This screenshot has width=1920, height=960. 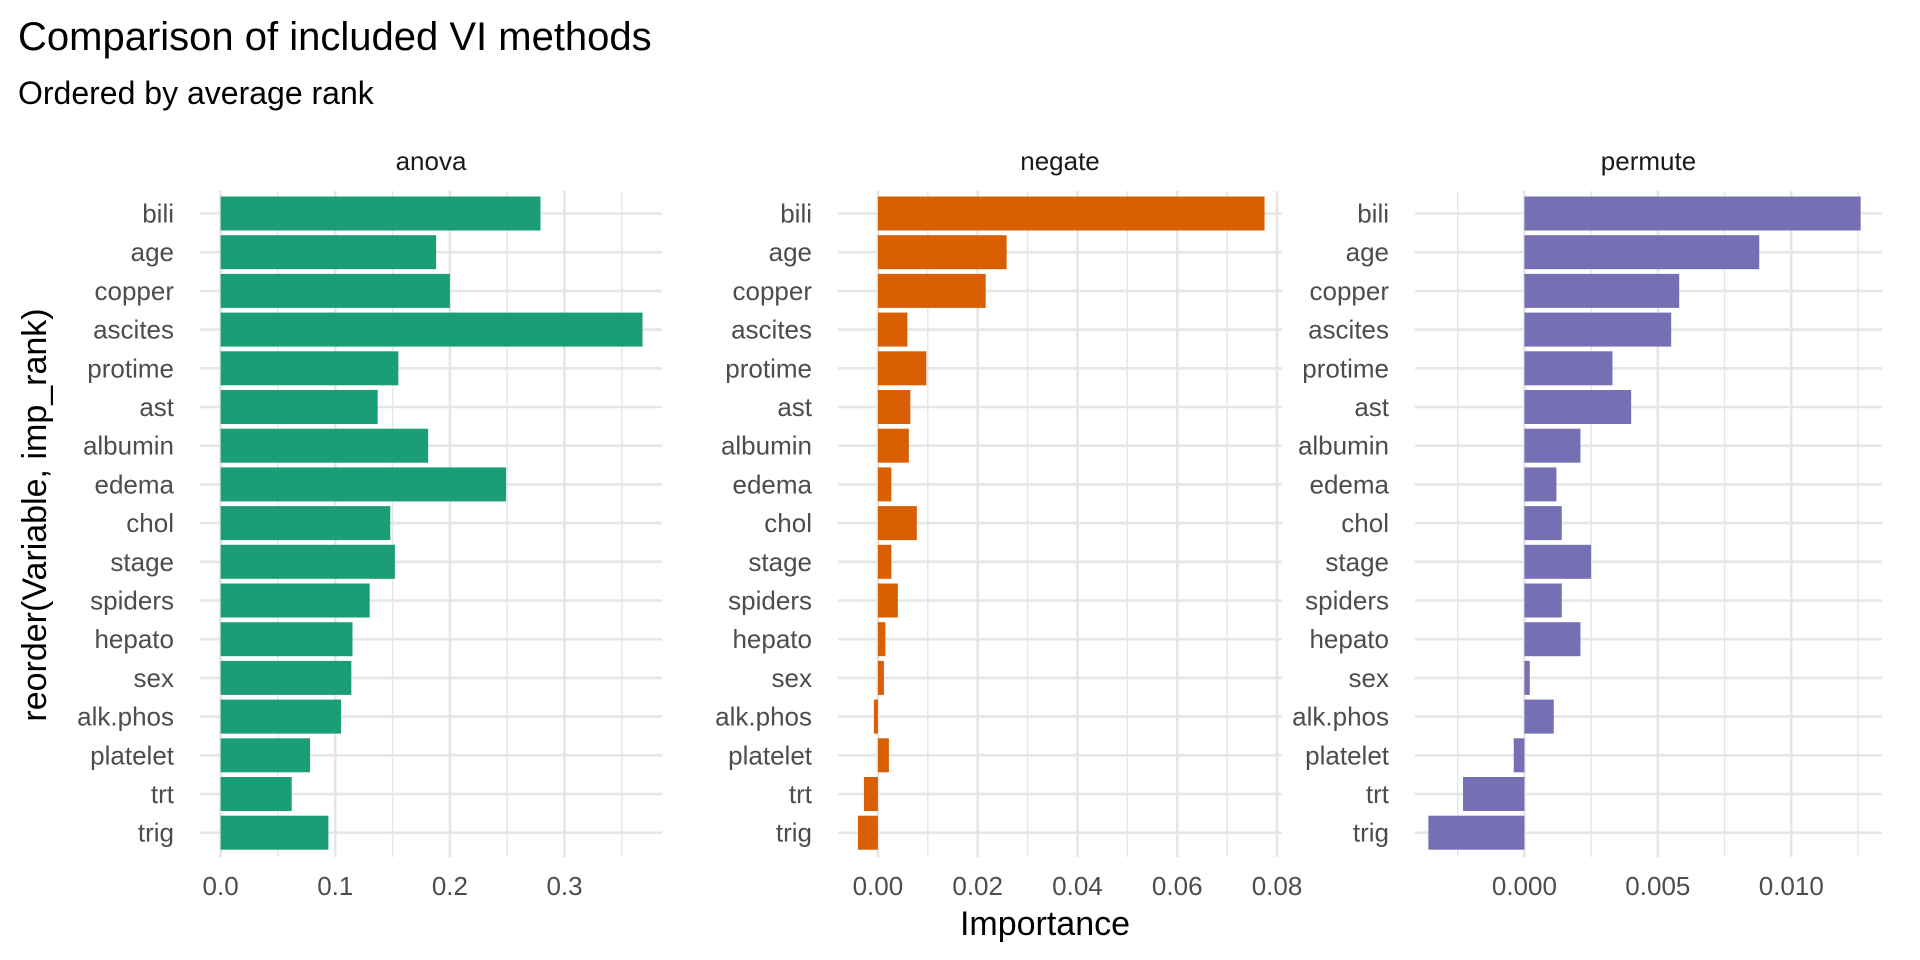 I want to click on bar-anova-spiders, so click(x=295, y=600).